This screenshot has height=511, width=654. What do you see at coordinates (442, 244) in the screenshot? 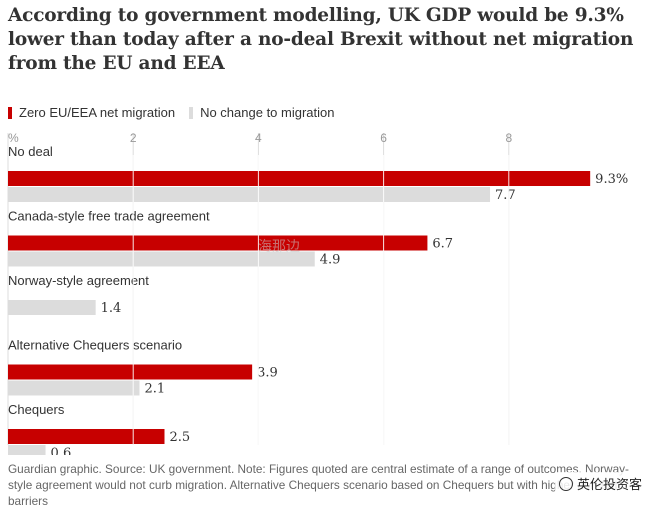
I see `data-label: 6.7` at bounding box center [442, 244].